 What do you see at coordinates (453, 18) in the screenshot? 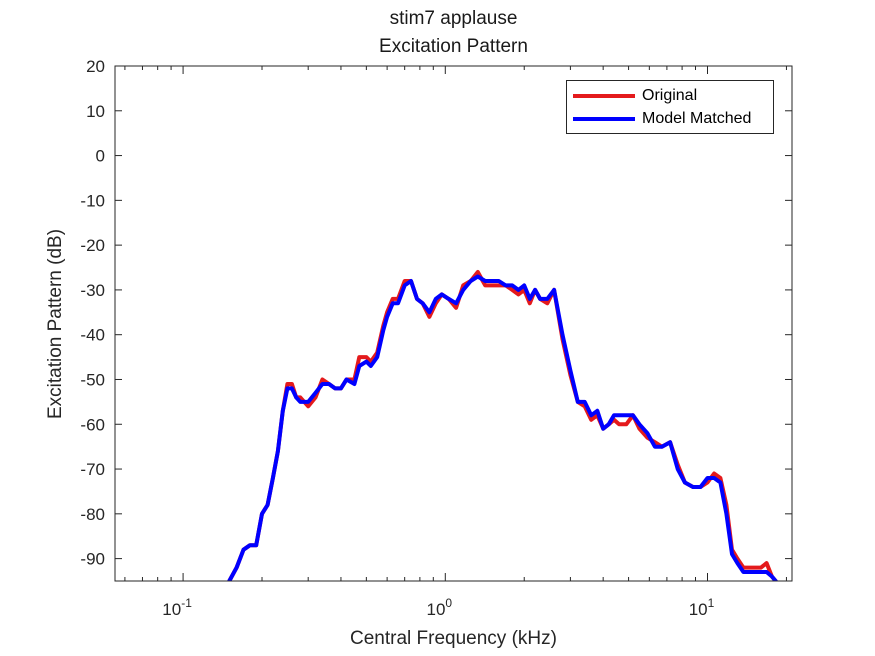
I see `chart-title: stim7 applause` at bounding box center [453, 18].